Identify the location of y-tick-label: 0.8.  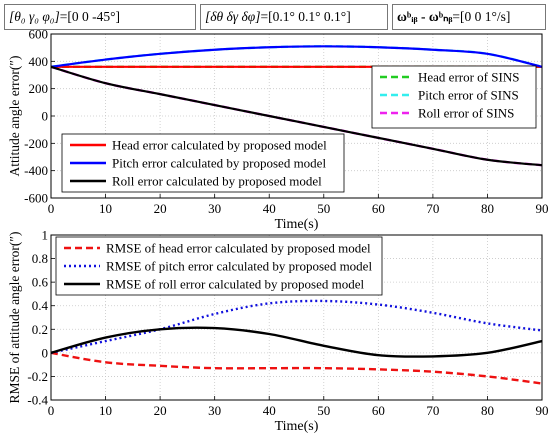
(40, 258).